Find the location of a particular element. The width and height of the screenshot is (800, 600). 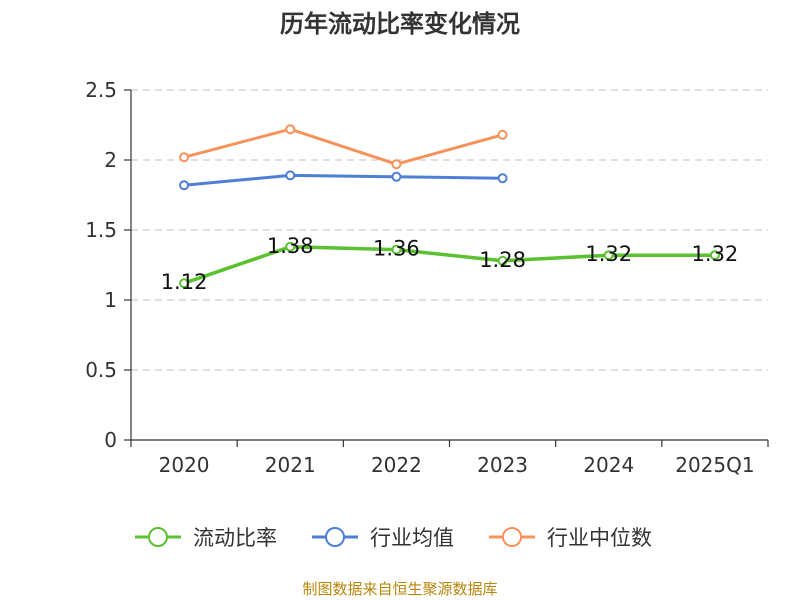

data-labels: 1.12 1.38 1.36 1.28 1.32 1.32 is located at coordinates (450, 264).